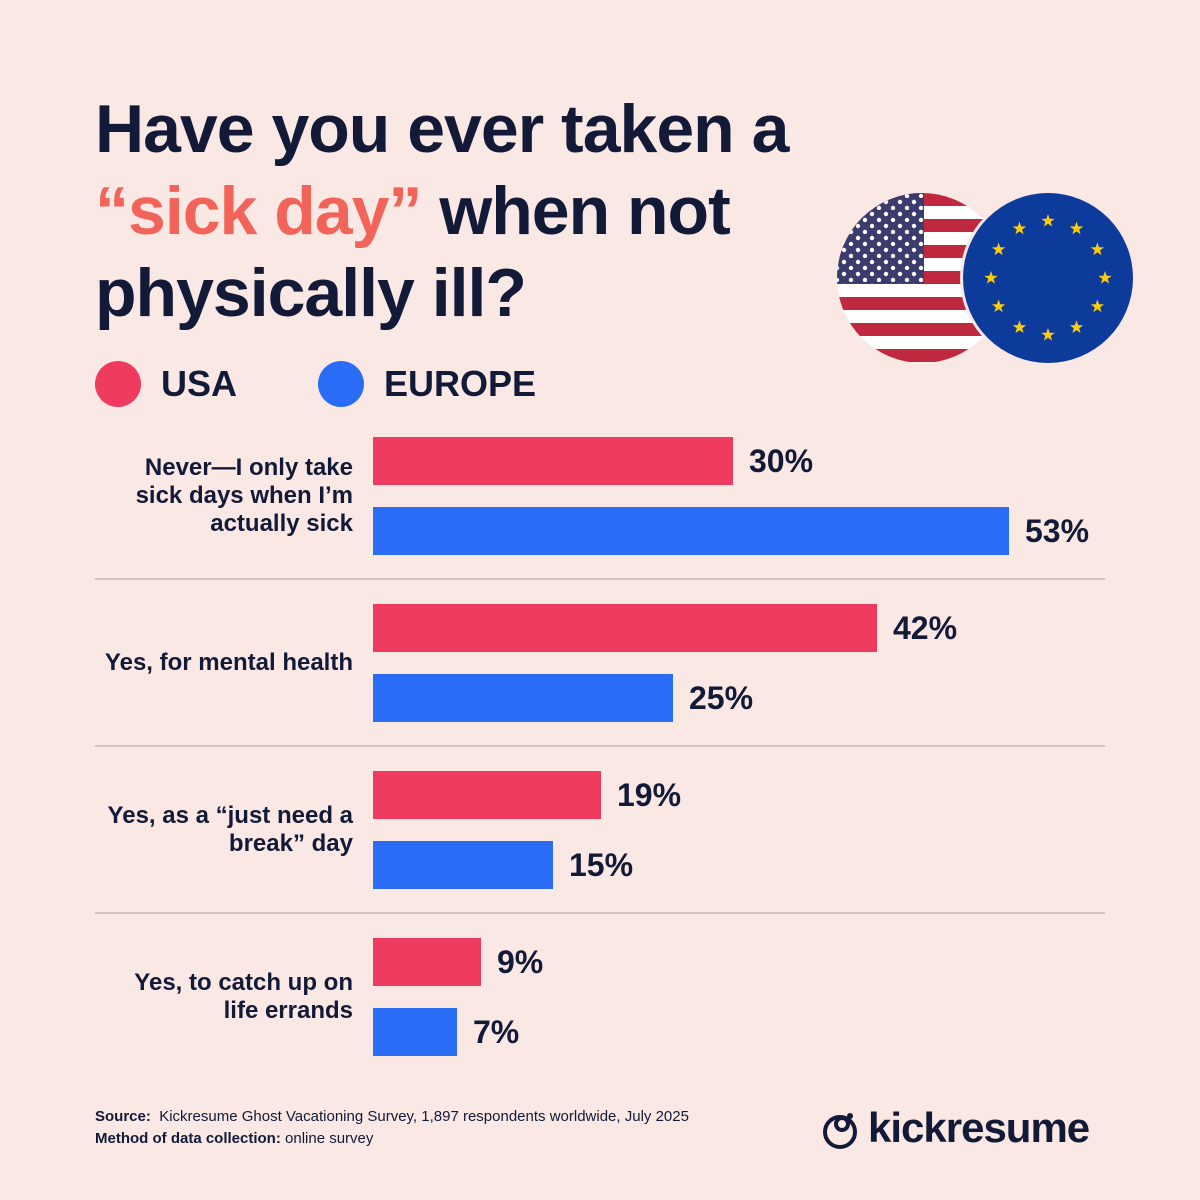 The height and width of the screenshot is (1200, 1200). Describe the element at coordinates (781, 461) in the screenshot. I see `value-label: 30%` at that location.